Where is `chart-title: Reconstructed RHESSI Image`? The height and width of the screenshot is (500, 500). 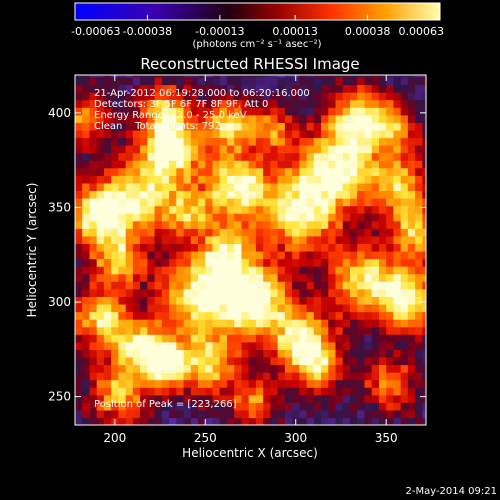
chart-title: Reconstructed RHESSI Image is located at coordinates (249, 64).